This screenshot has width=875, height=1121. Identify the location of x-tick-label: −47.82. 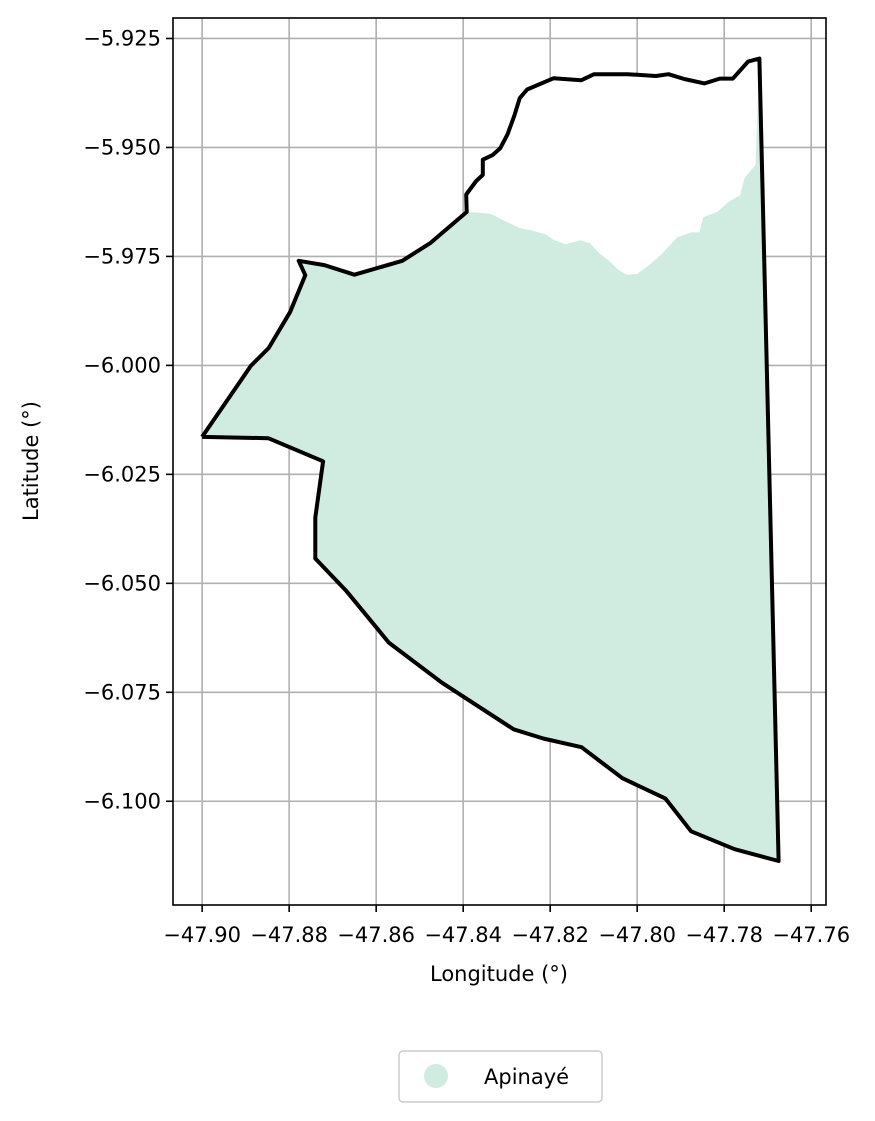
(550, 935).